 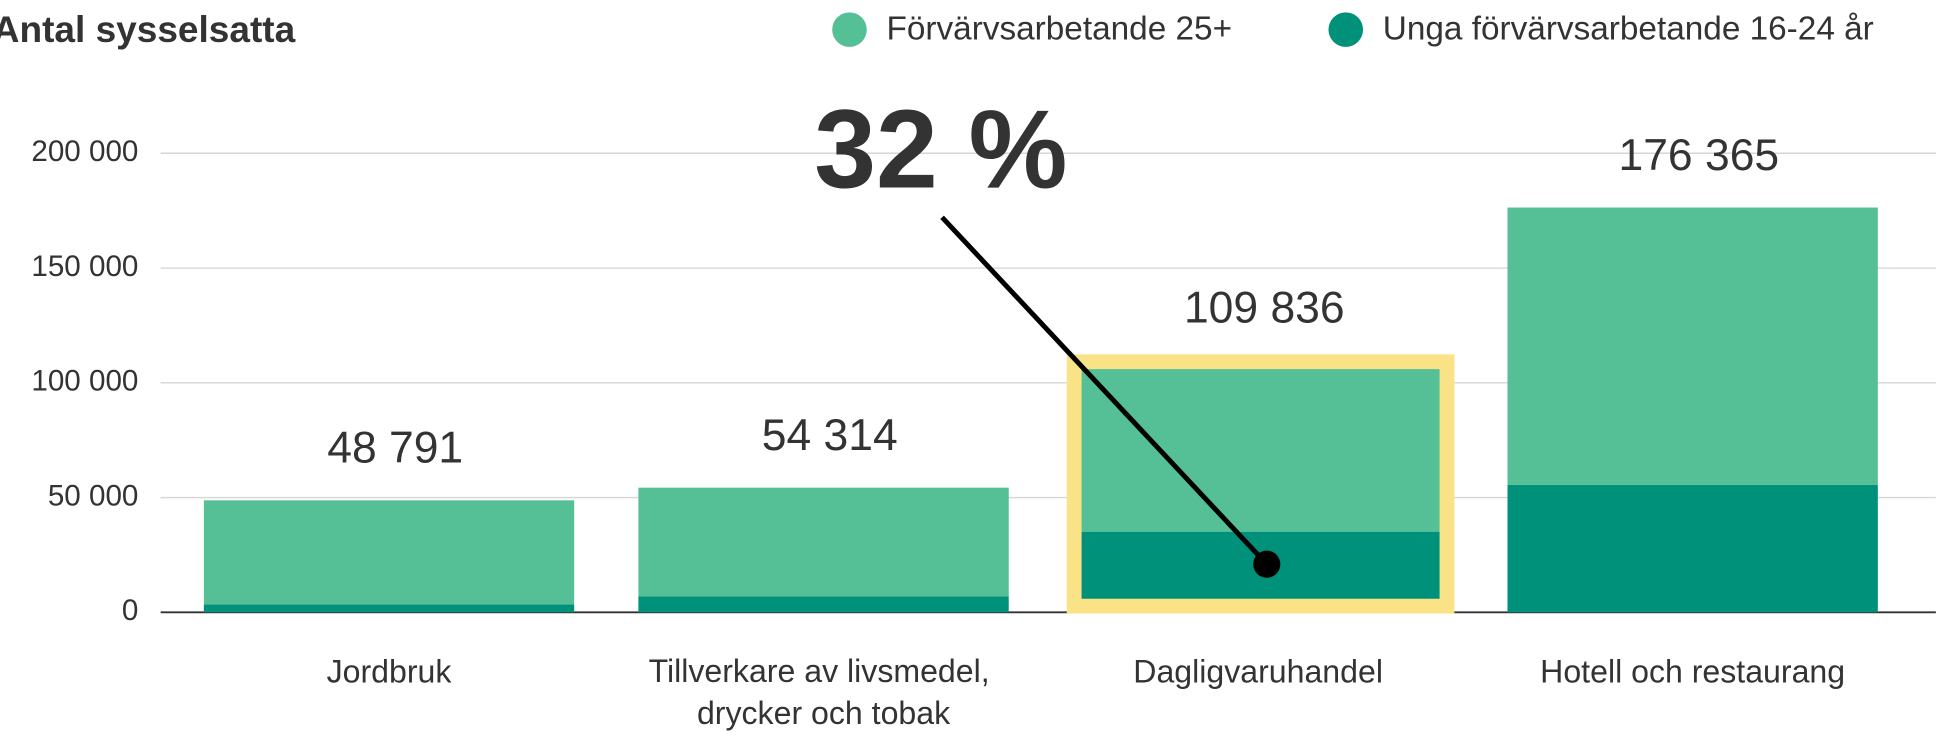 I want to click on y-tick-label: 200 000, so click(x=84, y=151).